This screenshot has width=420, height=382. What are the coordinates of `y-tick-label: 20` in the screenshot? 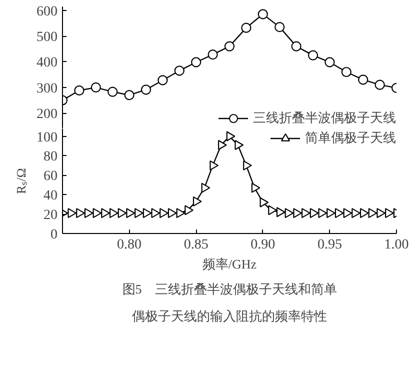 It's located at (51, 216).